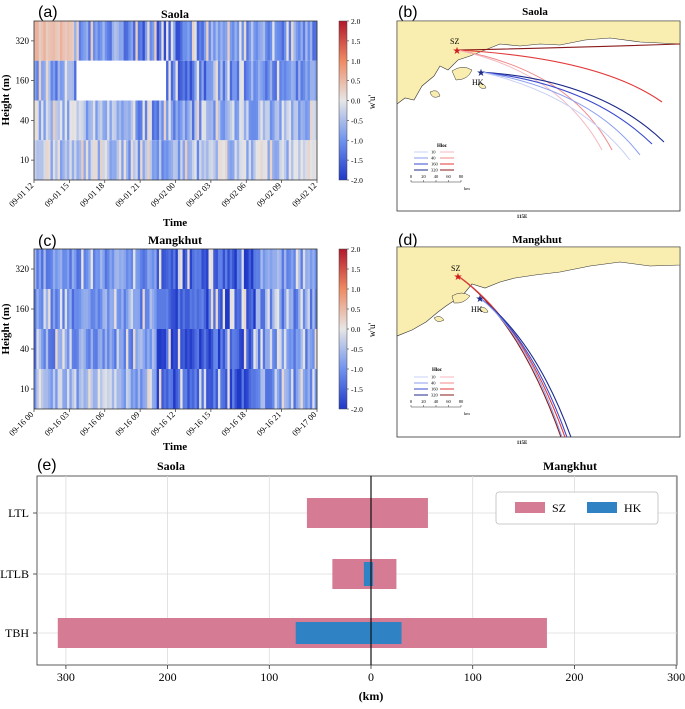  Describe the element at coordinates (176, 329) in the screenshot. I see `heatmap-c` at that location.